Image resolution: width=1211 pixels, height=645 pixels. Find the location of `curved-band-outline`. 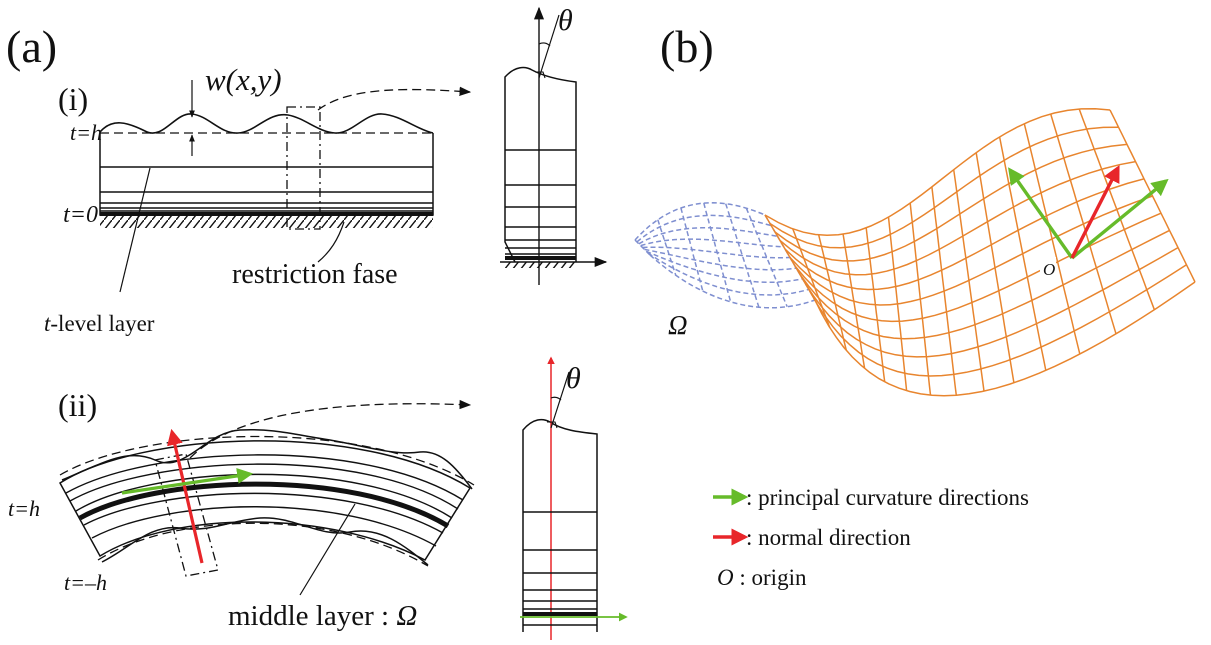

curved-band-outline is located at coordinates (265, 500).